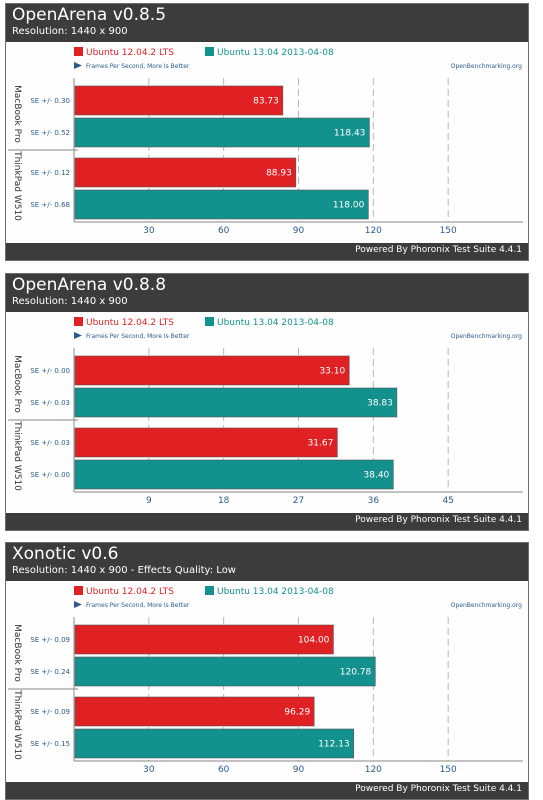  Describe the element at coordinates (50, 133) in the screenshot. I see `se-label: SE +/- 0.52` at that location.